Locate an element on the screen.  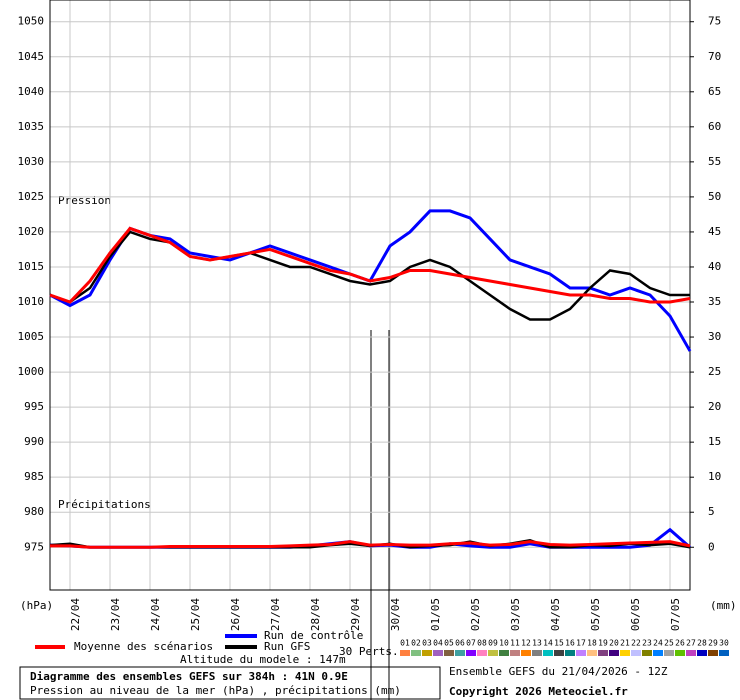
x-tick-label: 02/05 is located at coordinates (475, 614).